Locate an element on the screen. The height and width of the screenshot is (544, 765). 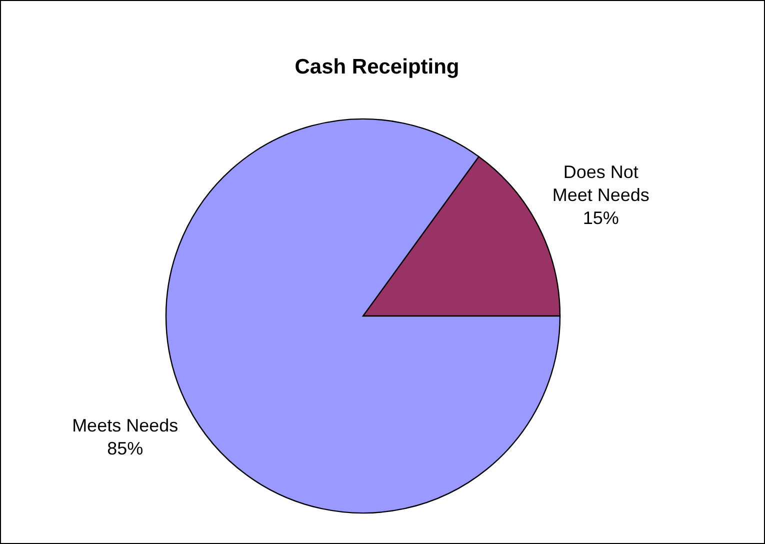
data-label: 15% is located at coordinates (600, 218).